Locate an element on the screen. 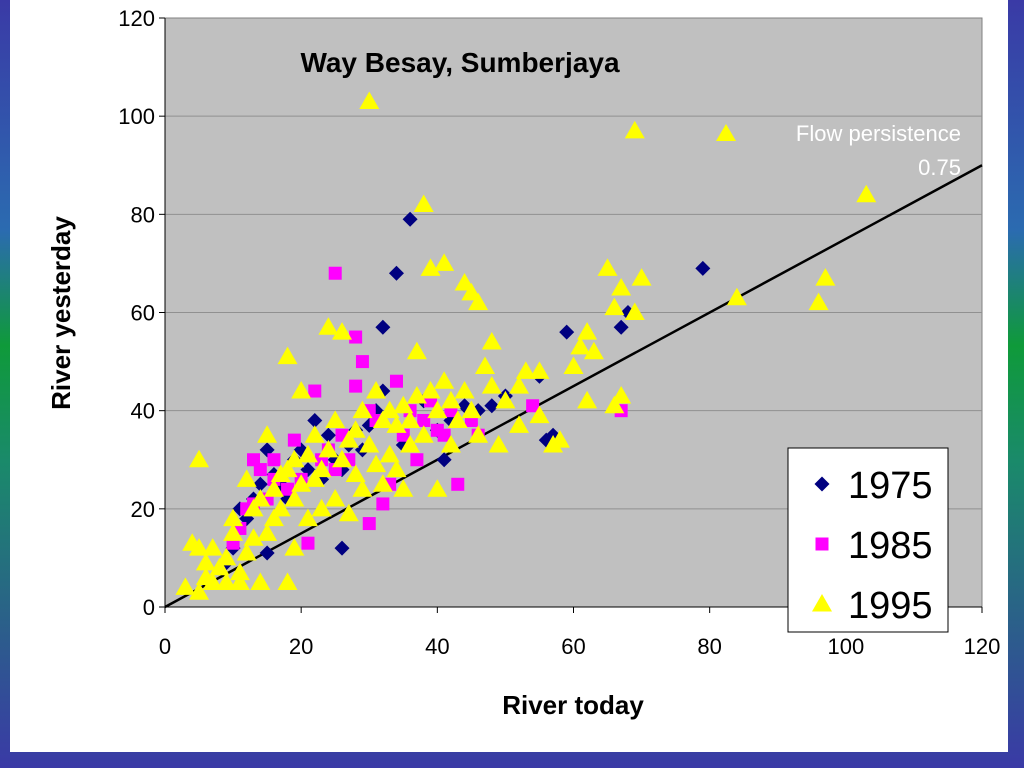 The width and height of the screenshot is (1024, 768). legend-label: 1975 is located at coordinates (890, 486).